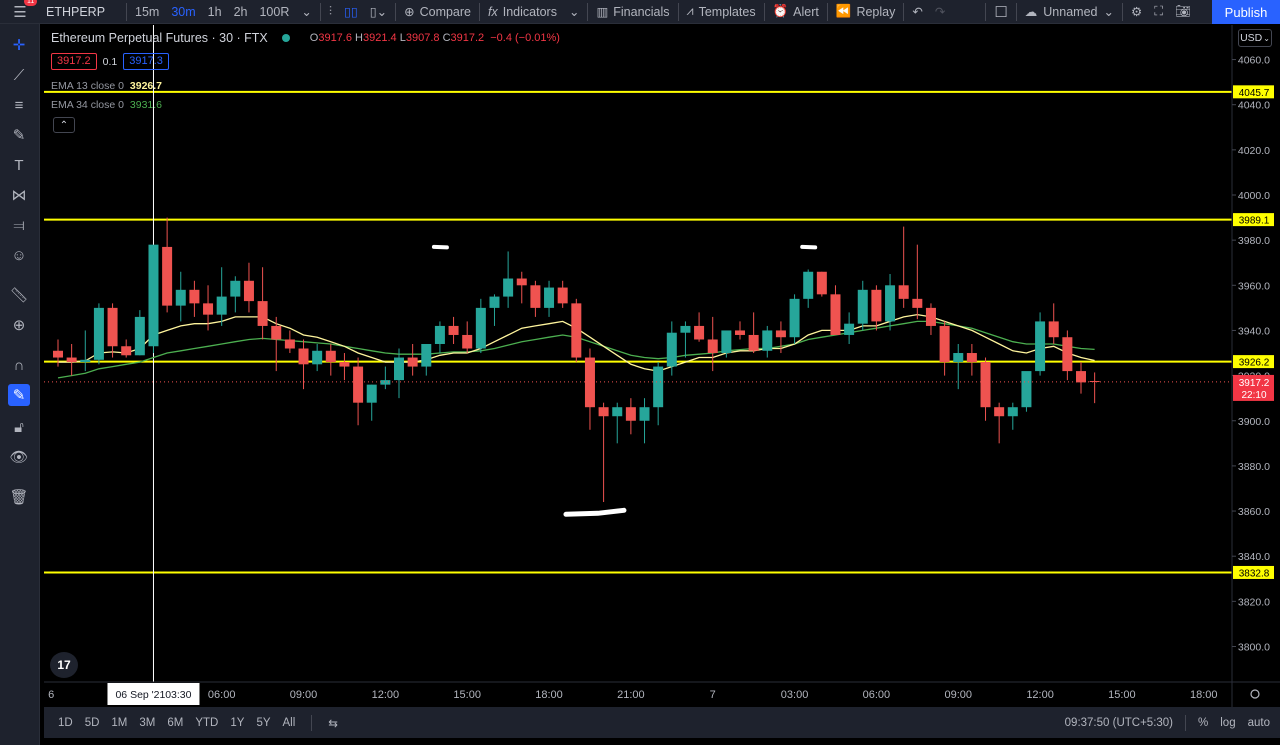  I want to click on percent-scale-button: %, so click(1203, 722).